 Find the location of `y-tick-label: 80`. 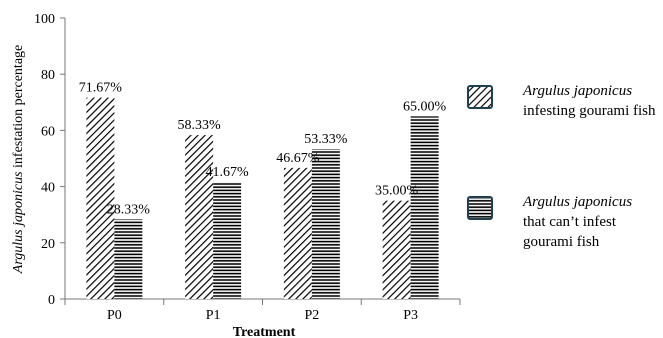

y-tick-label: 80 is located at coordinates (48, 75).